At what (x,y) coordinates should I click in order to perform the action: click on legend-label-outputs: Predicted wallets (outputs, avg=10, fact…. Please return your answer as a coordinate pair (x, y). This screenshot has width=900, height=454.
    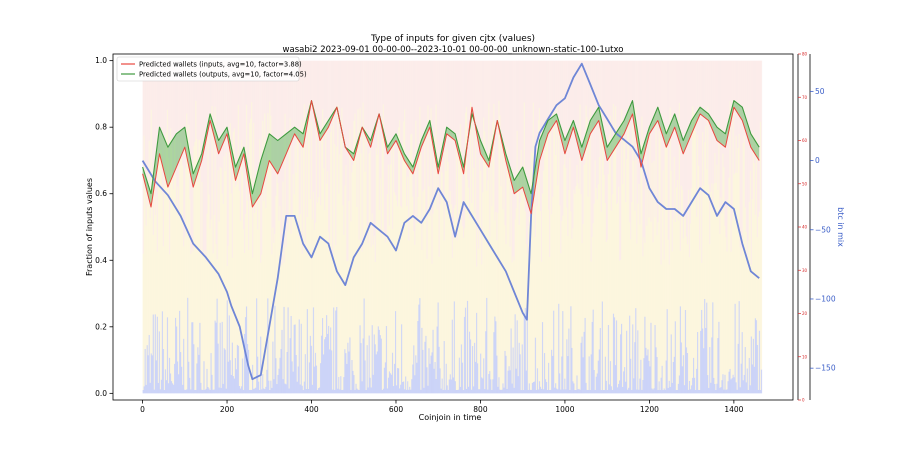
    Looking at the image, I should click on (223, 75).